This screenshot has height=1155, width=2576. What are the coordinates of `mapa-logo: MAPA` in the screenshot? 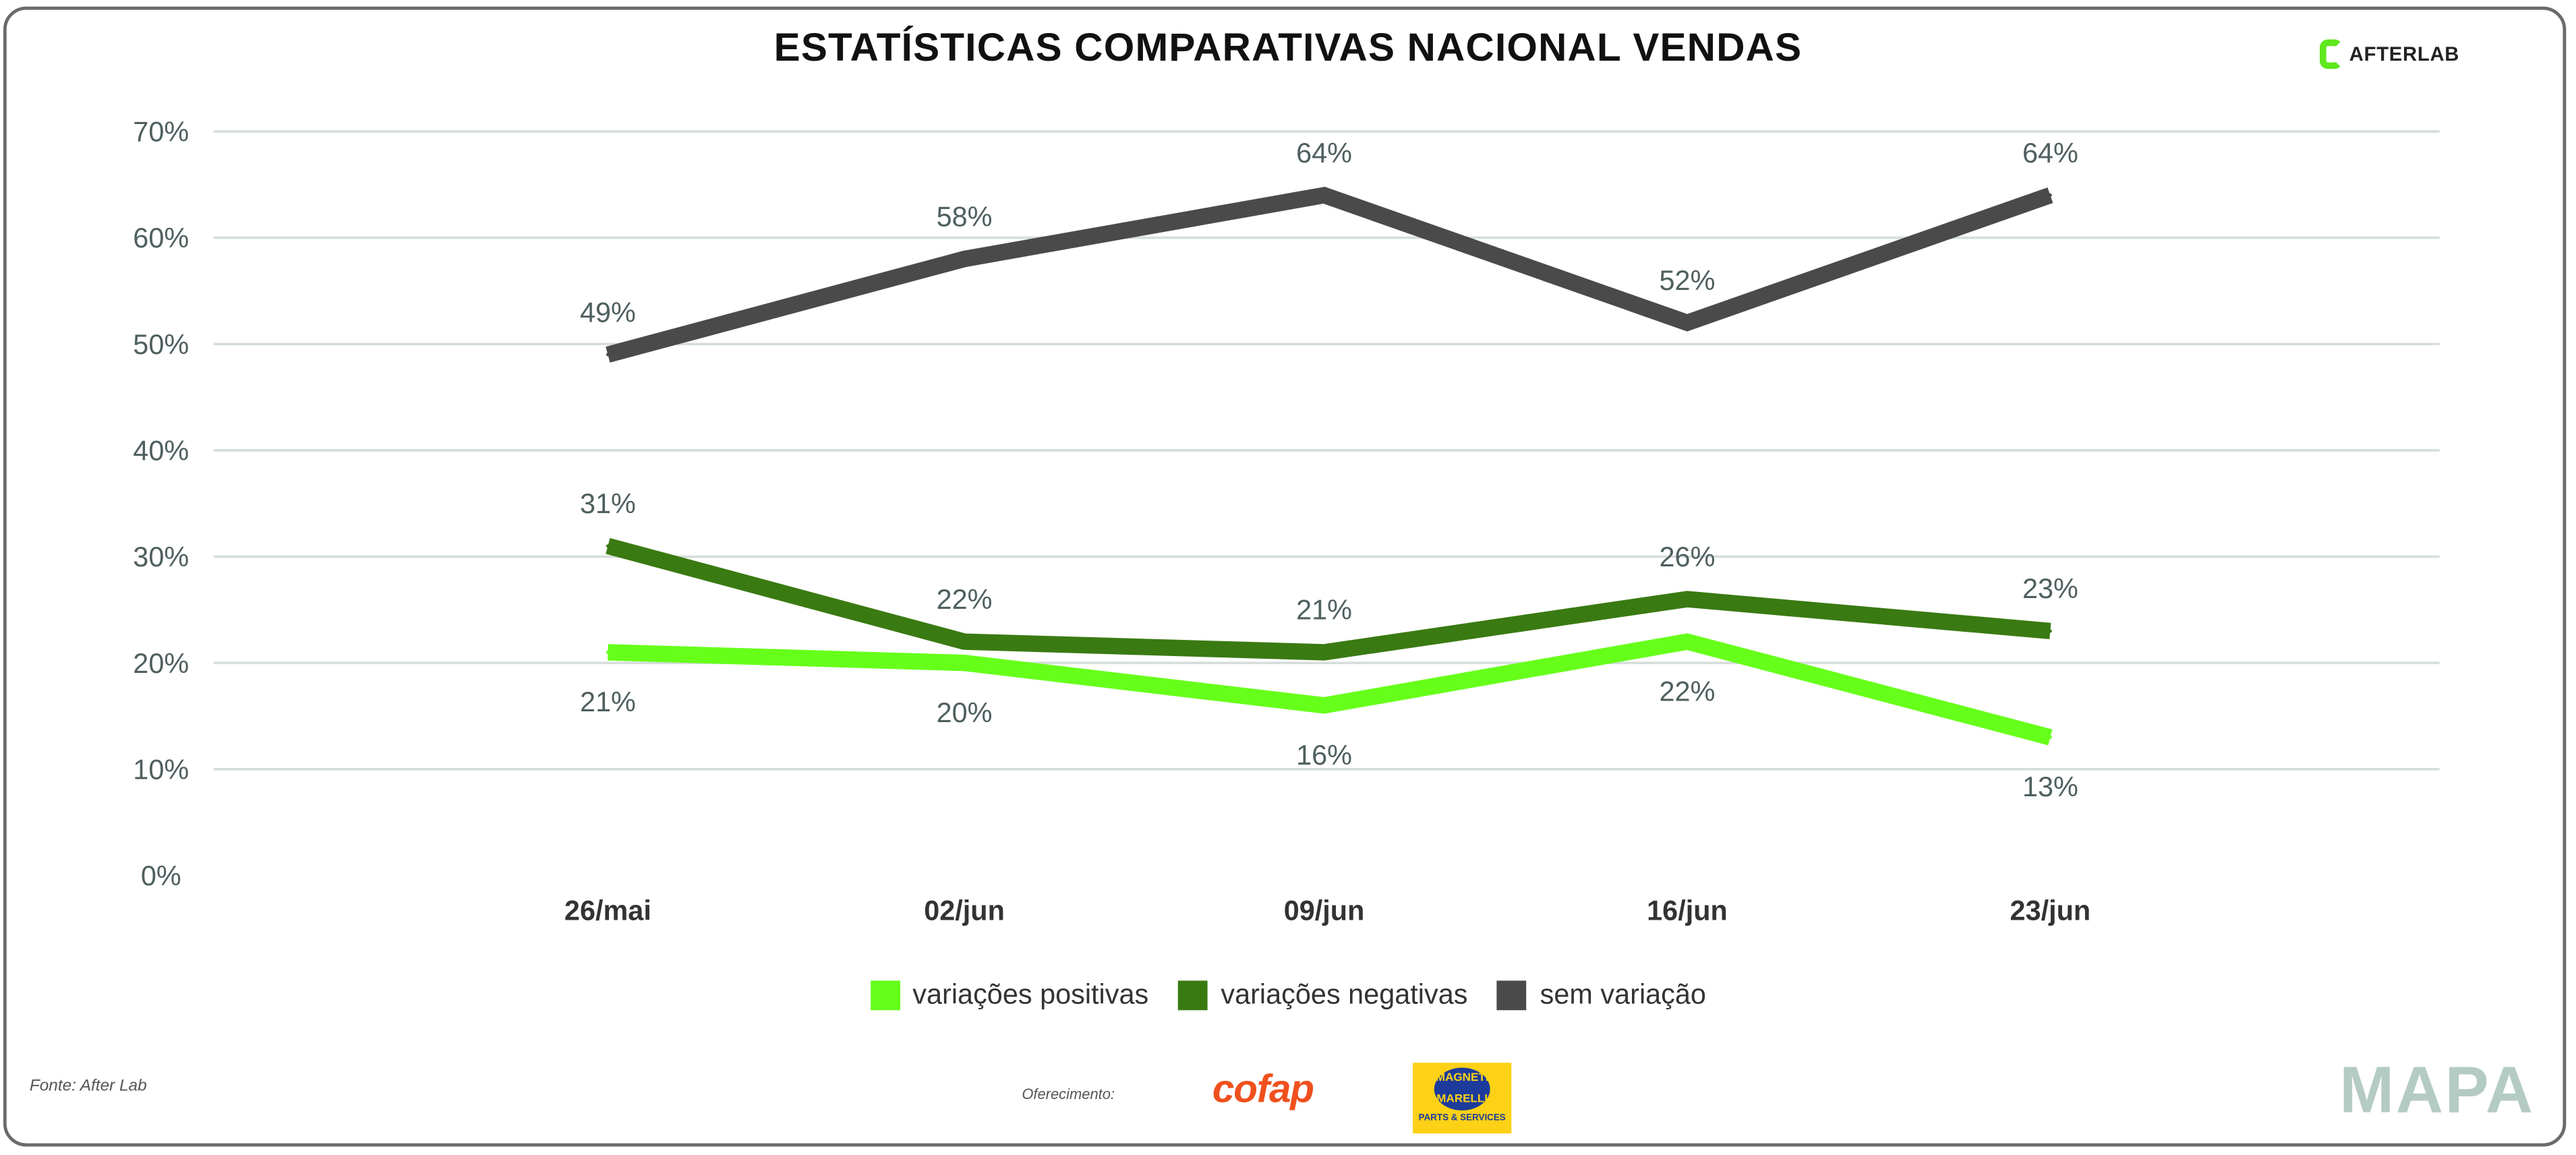 It's located at (2437, 1091).